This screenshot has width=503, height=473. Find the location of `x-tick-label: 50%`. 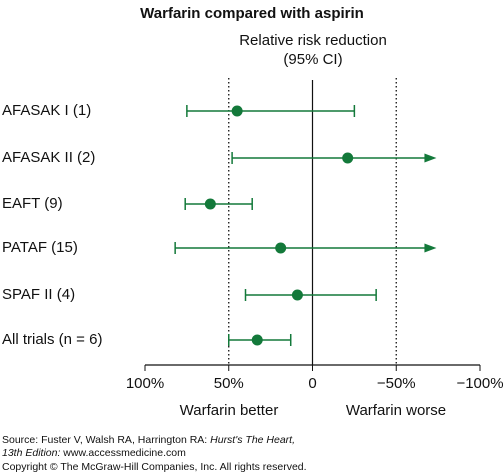

x-tick-label: 50% is located at coordinates (229, 383).